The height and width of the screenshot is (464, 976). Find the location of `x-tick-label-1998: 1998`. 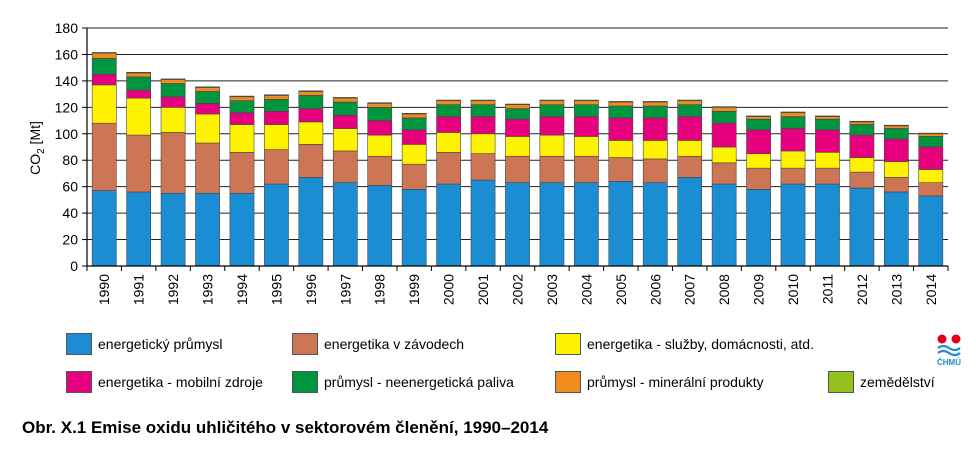

x-tick-label-1998: 1998 is located at coordinates (380, 289).